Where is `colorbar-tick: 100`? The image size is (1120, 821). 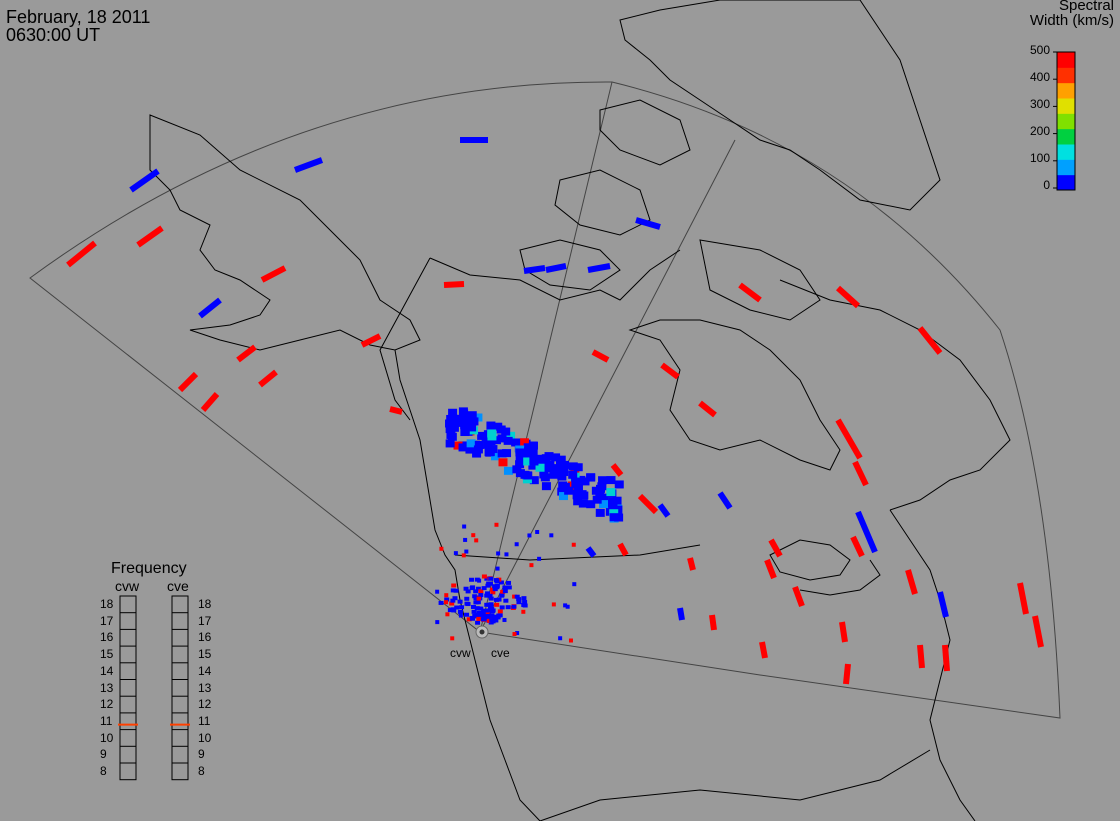 colorbar-tick: 100 is located at coordinates (1039, 158).